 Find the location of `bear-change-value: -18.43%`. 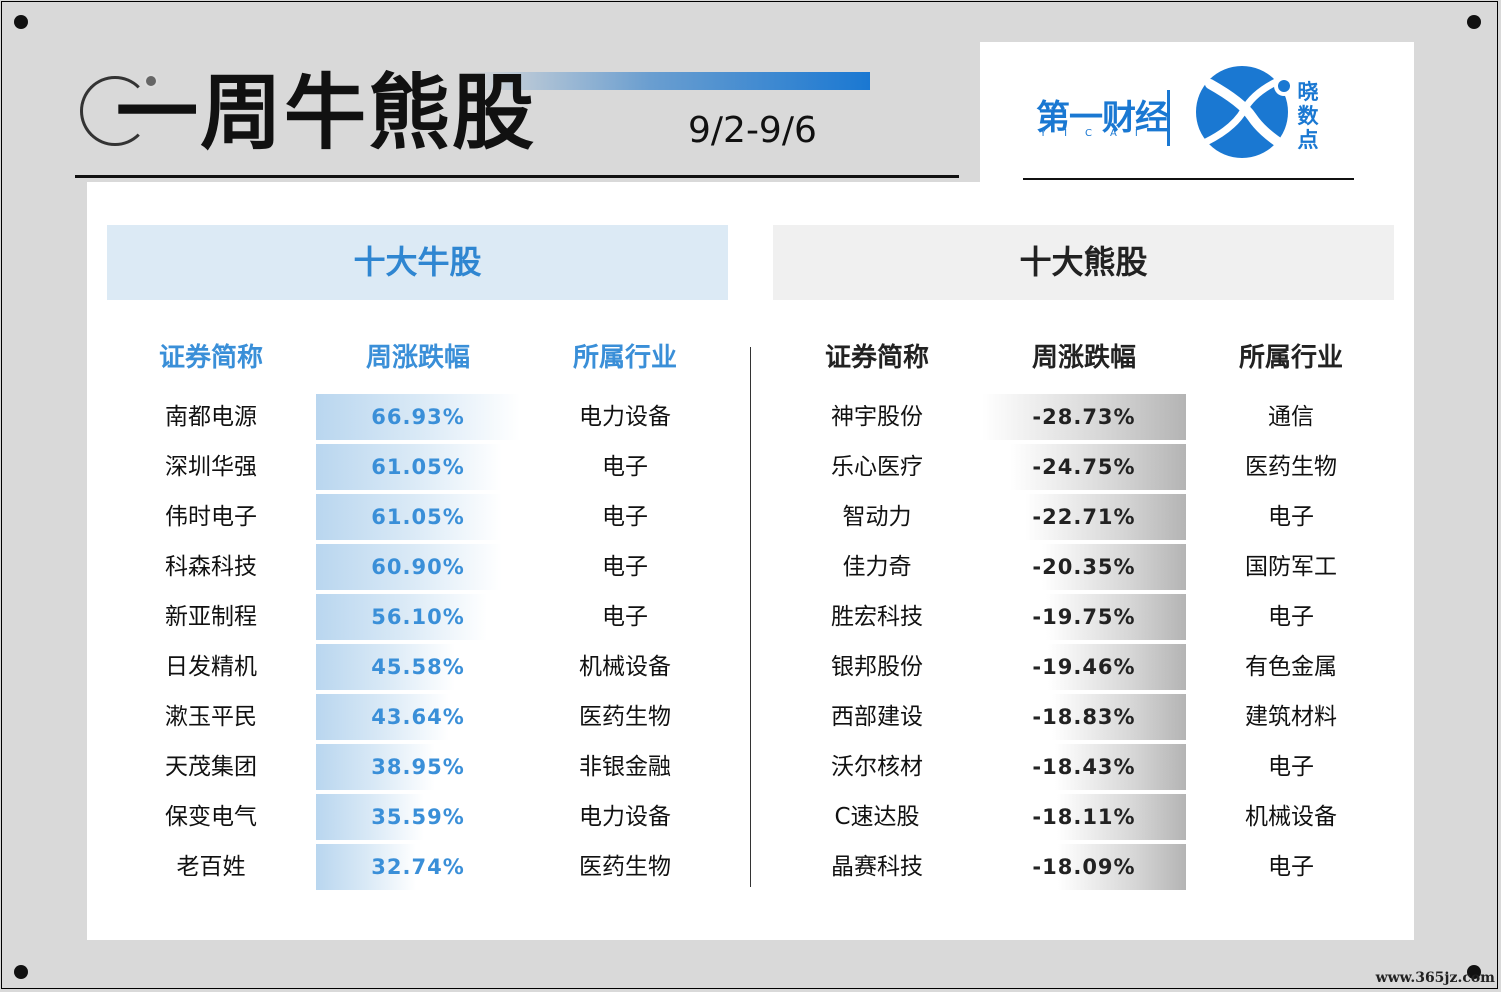

bear-change-value: -18.43% is located at coordinates (1084, 767).